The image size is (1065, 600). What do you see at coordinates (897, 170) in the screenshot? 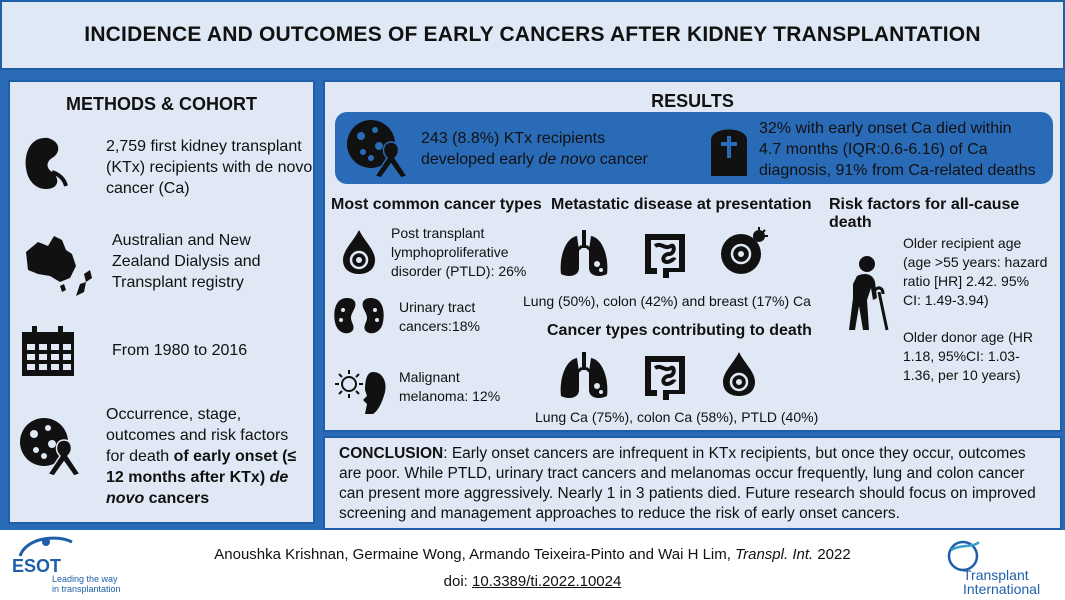
I see `banner-right-line-3: diagnosis, 91% from Ca-related deaths` at bounding box center [897, 170].